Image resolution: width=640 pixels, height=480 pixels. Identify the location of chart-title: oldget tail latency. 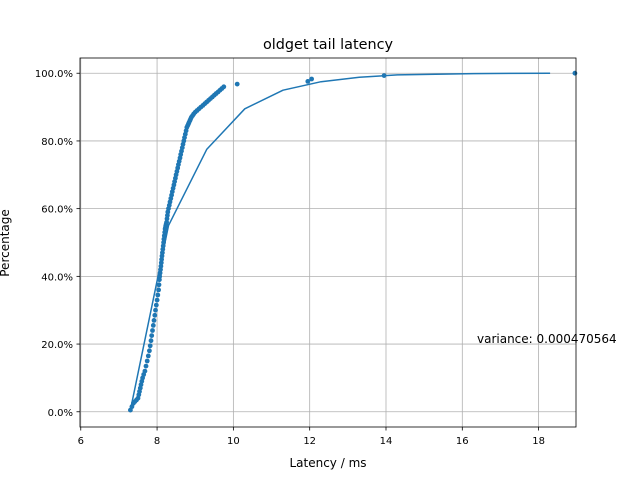
(328, 45).